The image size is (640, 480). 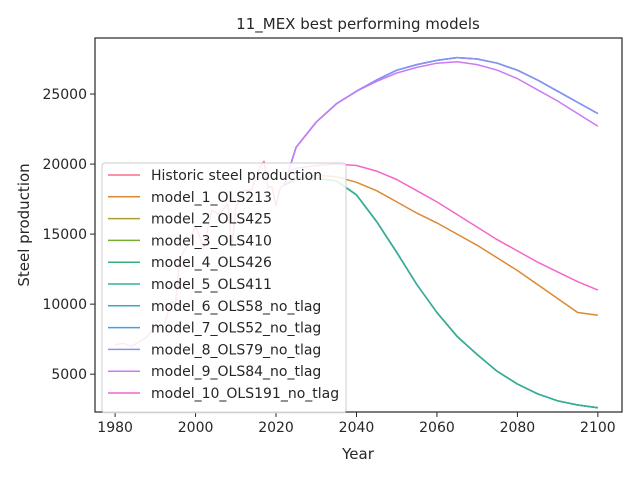 I want to click on x-tick-label: 2060, so click(x=437, y=428).